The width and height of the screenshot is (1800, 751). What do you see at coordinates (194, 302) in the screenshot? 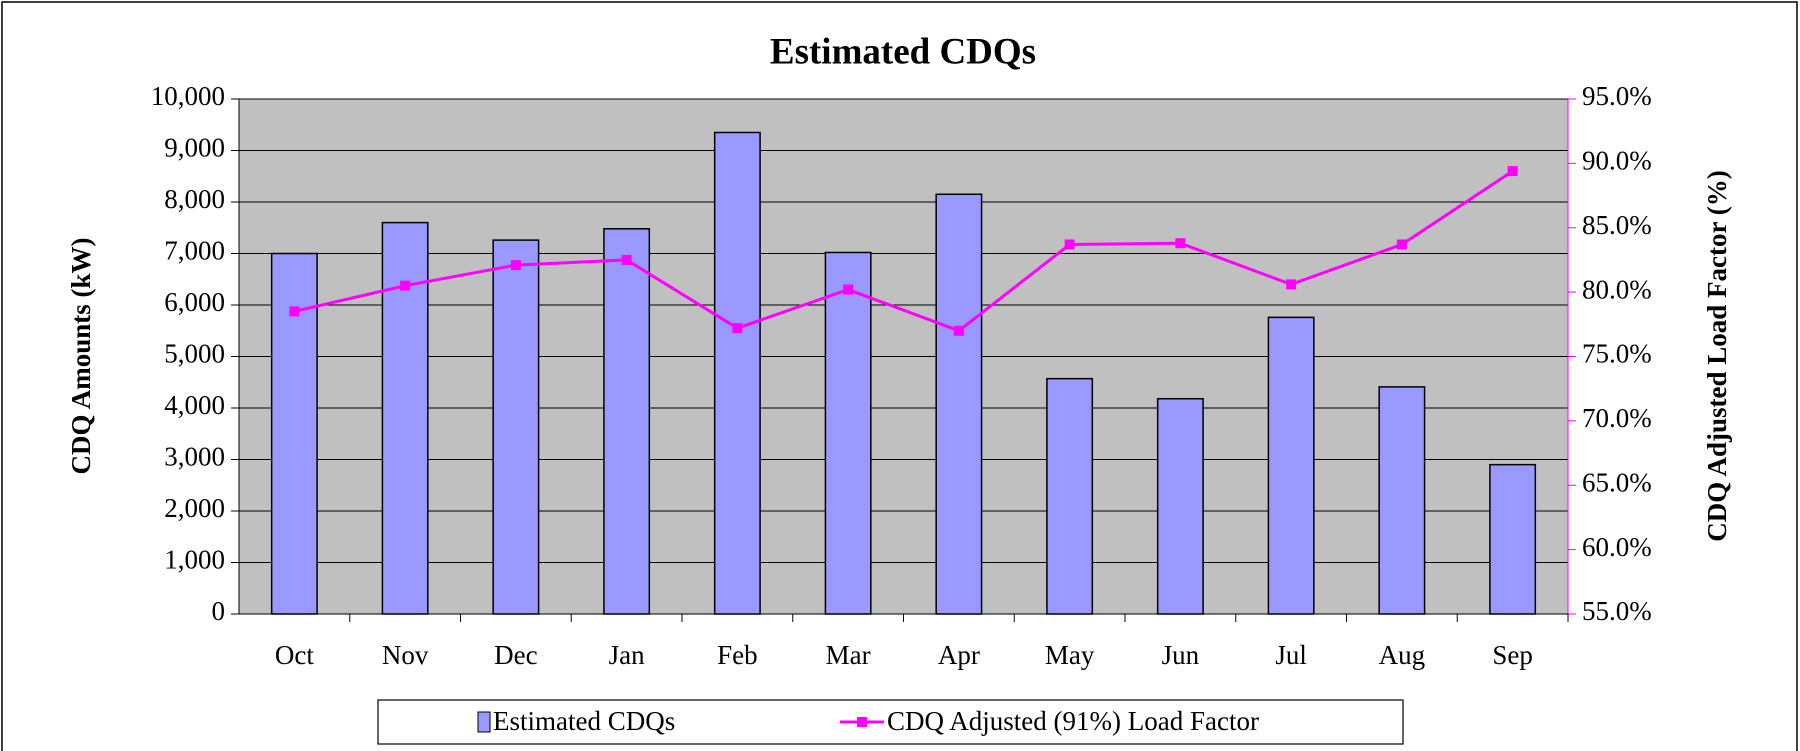
I see `y-tick-label: 6,000` at bounding box center [194, 302].